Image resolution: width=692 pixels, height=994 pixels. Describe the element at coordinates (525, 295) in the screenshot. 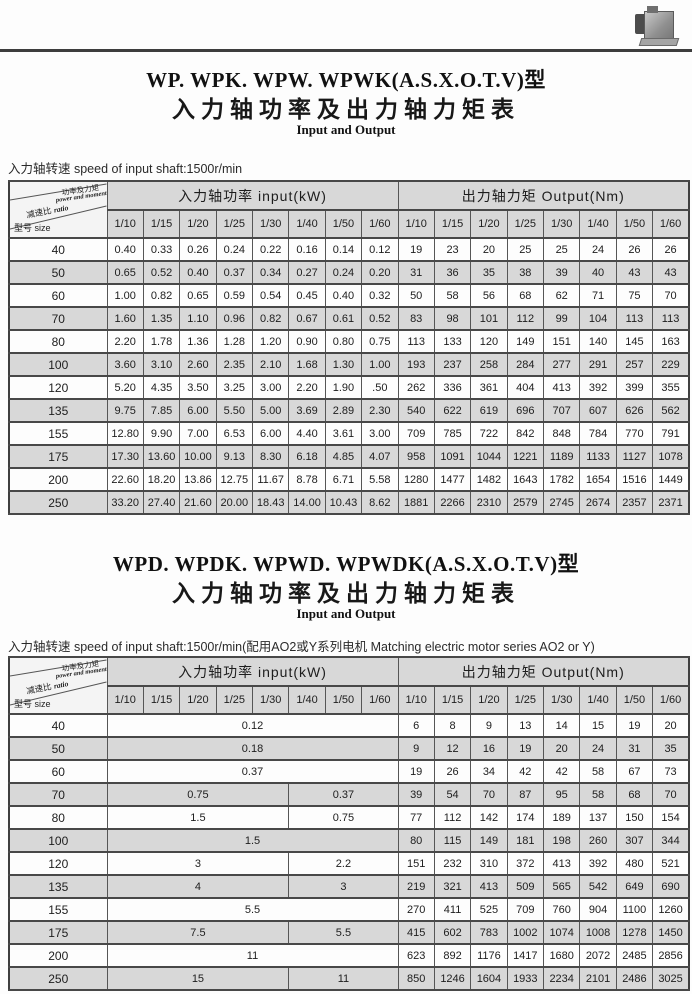

I see `output-cell: 68` at that location.